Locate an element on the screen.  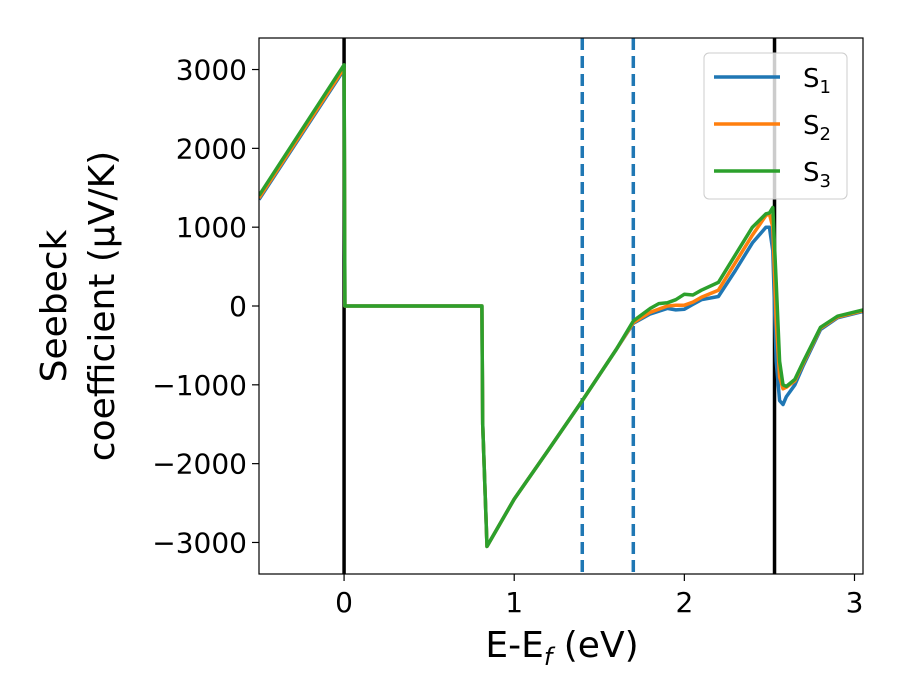
legend-frame is located at coordinates (775, 126).